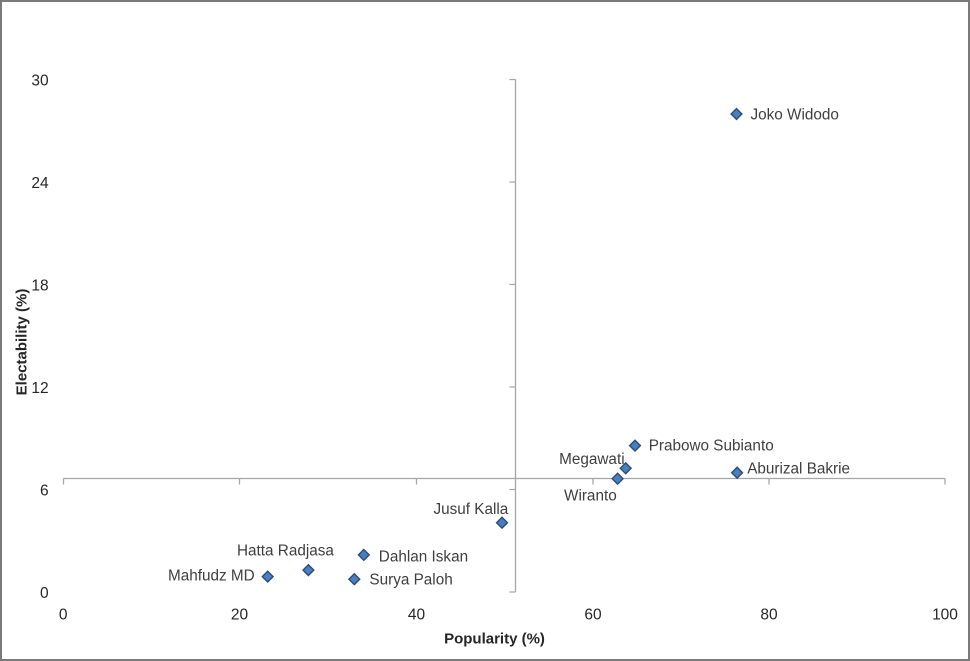 The image size is (970, 661). I want to click on svg-text: 60, so click(593, 615).